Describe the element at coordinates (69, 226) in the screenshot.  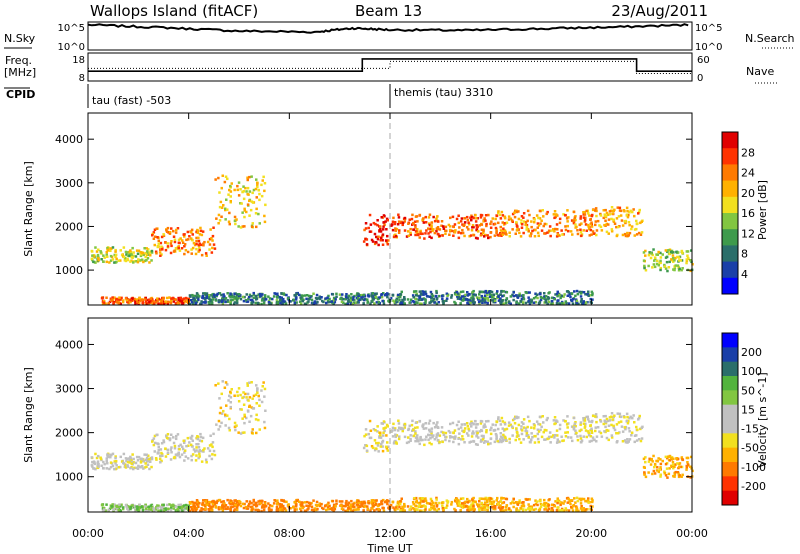
I see `range-tick-label: 2000` at that location.